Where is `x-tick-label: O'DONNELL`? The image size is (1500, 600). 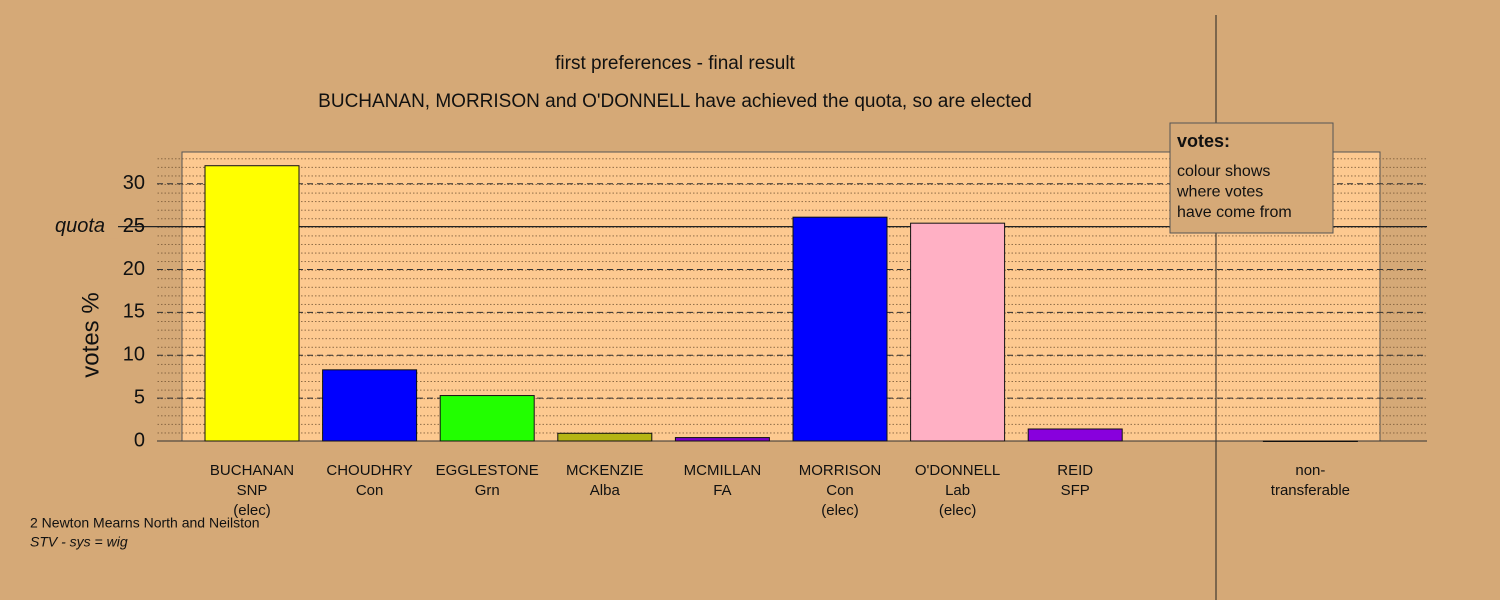 x-tick-label: O'DONNELL is located at coordinates (957, 470).